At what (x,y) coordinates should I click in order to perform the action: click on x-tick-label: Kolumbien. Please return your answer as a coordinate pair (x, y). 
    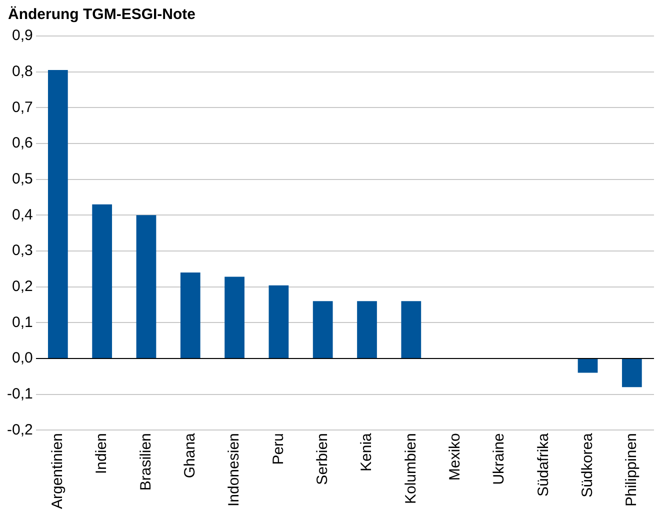
    Looking at the image, I should click on (411, 468).